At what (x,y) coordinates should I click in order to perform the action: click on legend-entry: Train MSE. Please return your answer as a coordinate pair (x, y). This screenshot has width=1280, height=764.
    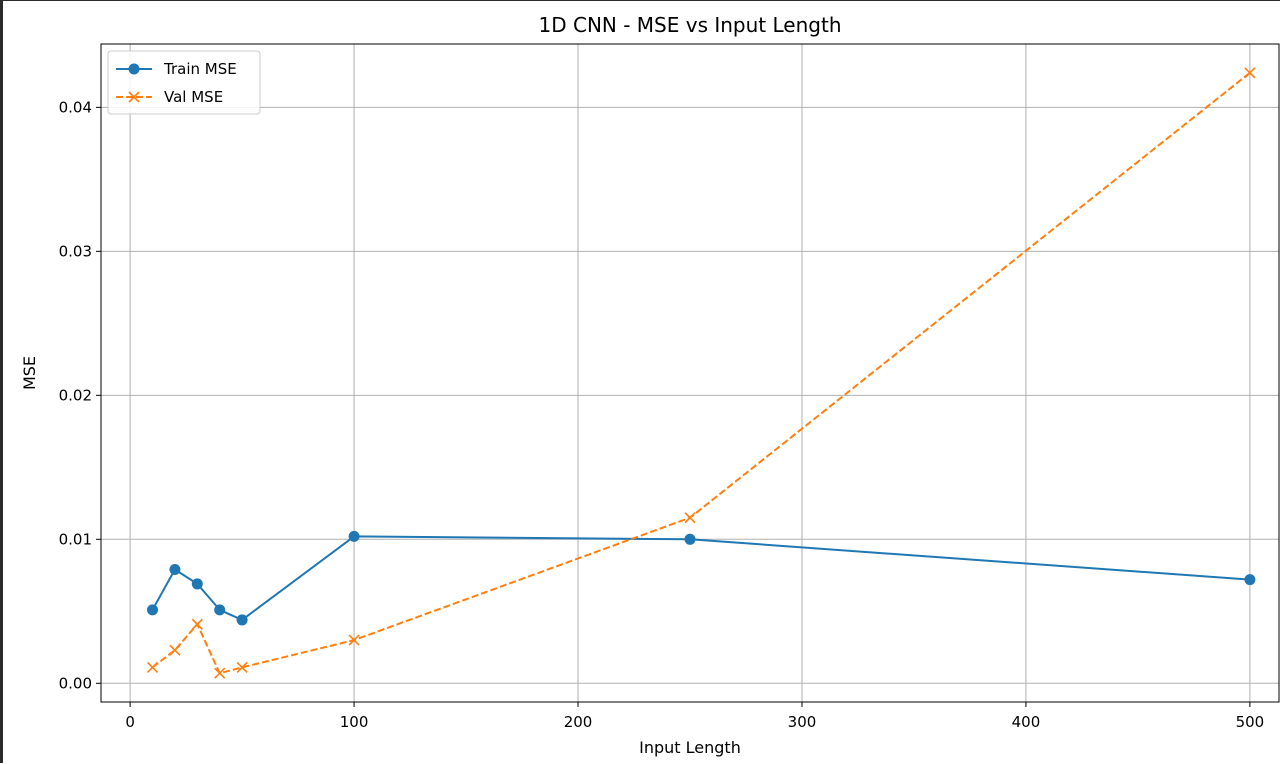
    Looking at the image, I should click on (176, 69).